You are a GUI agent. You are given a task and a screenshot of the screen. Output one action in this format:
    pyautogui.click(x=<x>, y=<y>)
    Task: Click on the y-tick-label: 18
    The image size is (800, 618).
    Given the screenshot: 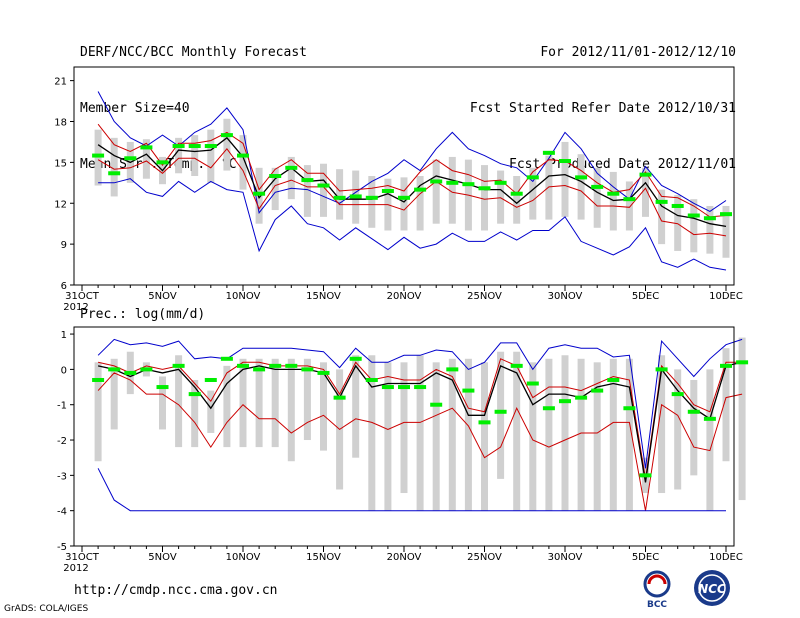 What is the action you would take?
    pyautogui.click(x=60, y=123)
    